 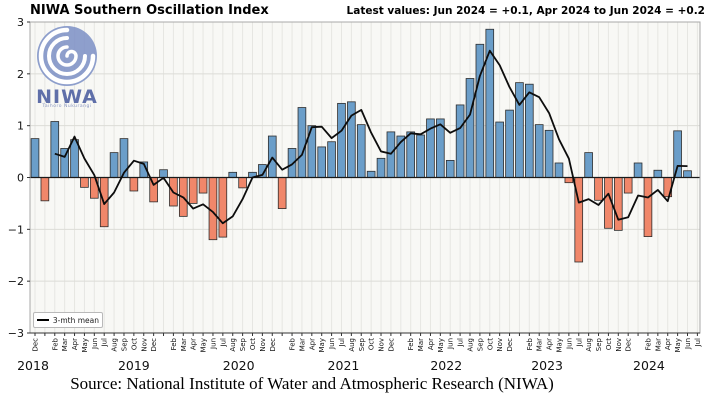 I want to click on year-label: 2021, so click(x=344, y=365).